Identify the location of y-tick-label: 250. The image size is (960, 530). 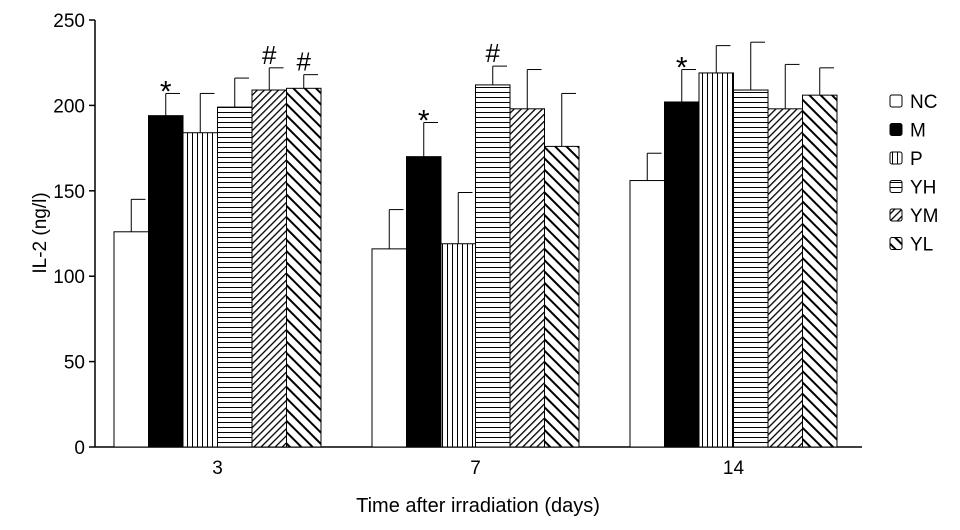
(69, 21).